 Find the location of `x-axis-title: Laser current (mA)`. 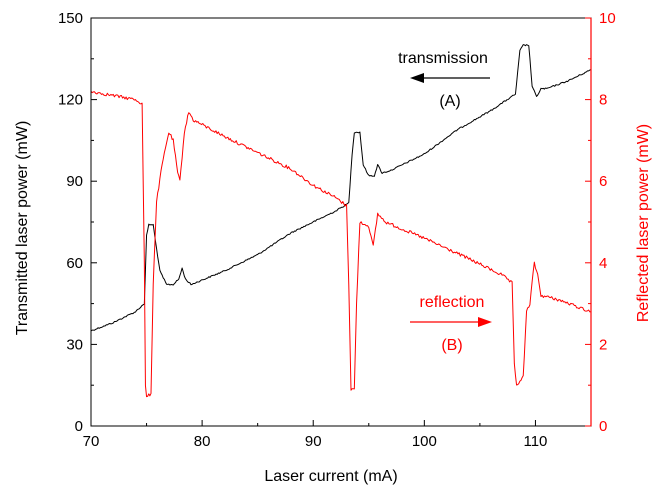

x-axis-title: Laser current (mA) is located at coordinates (330, 476).